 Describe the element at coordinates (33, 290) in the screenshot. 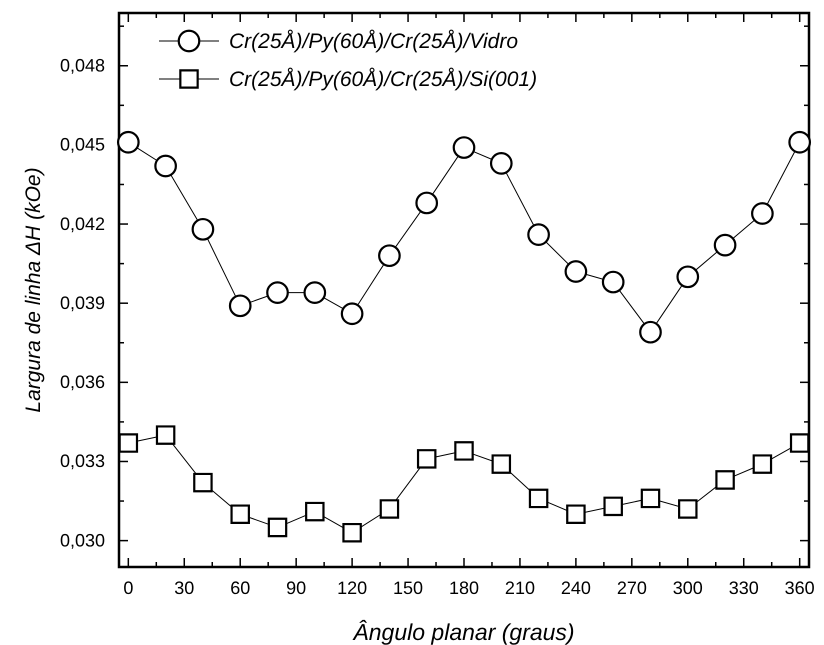

I see `y-axis-title: Largura de linha ΔH (kOe)` at that location.